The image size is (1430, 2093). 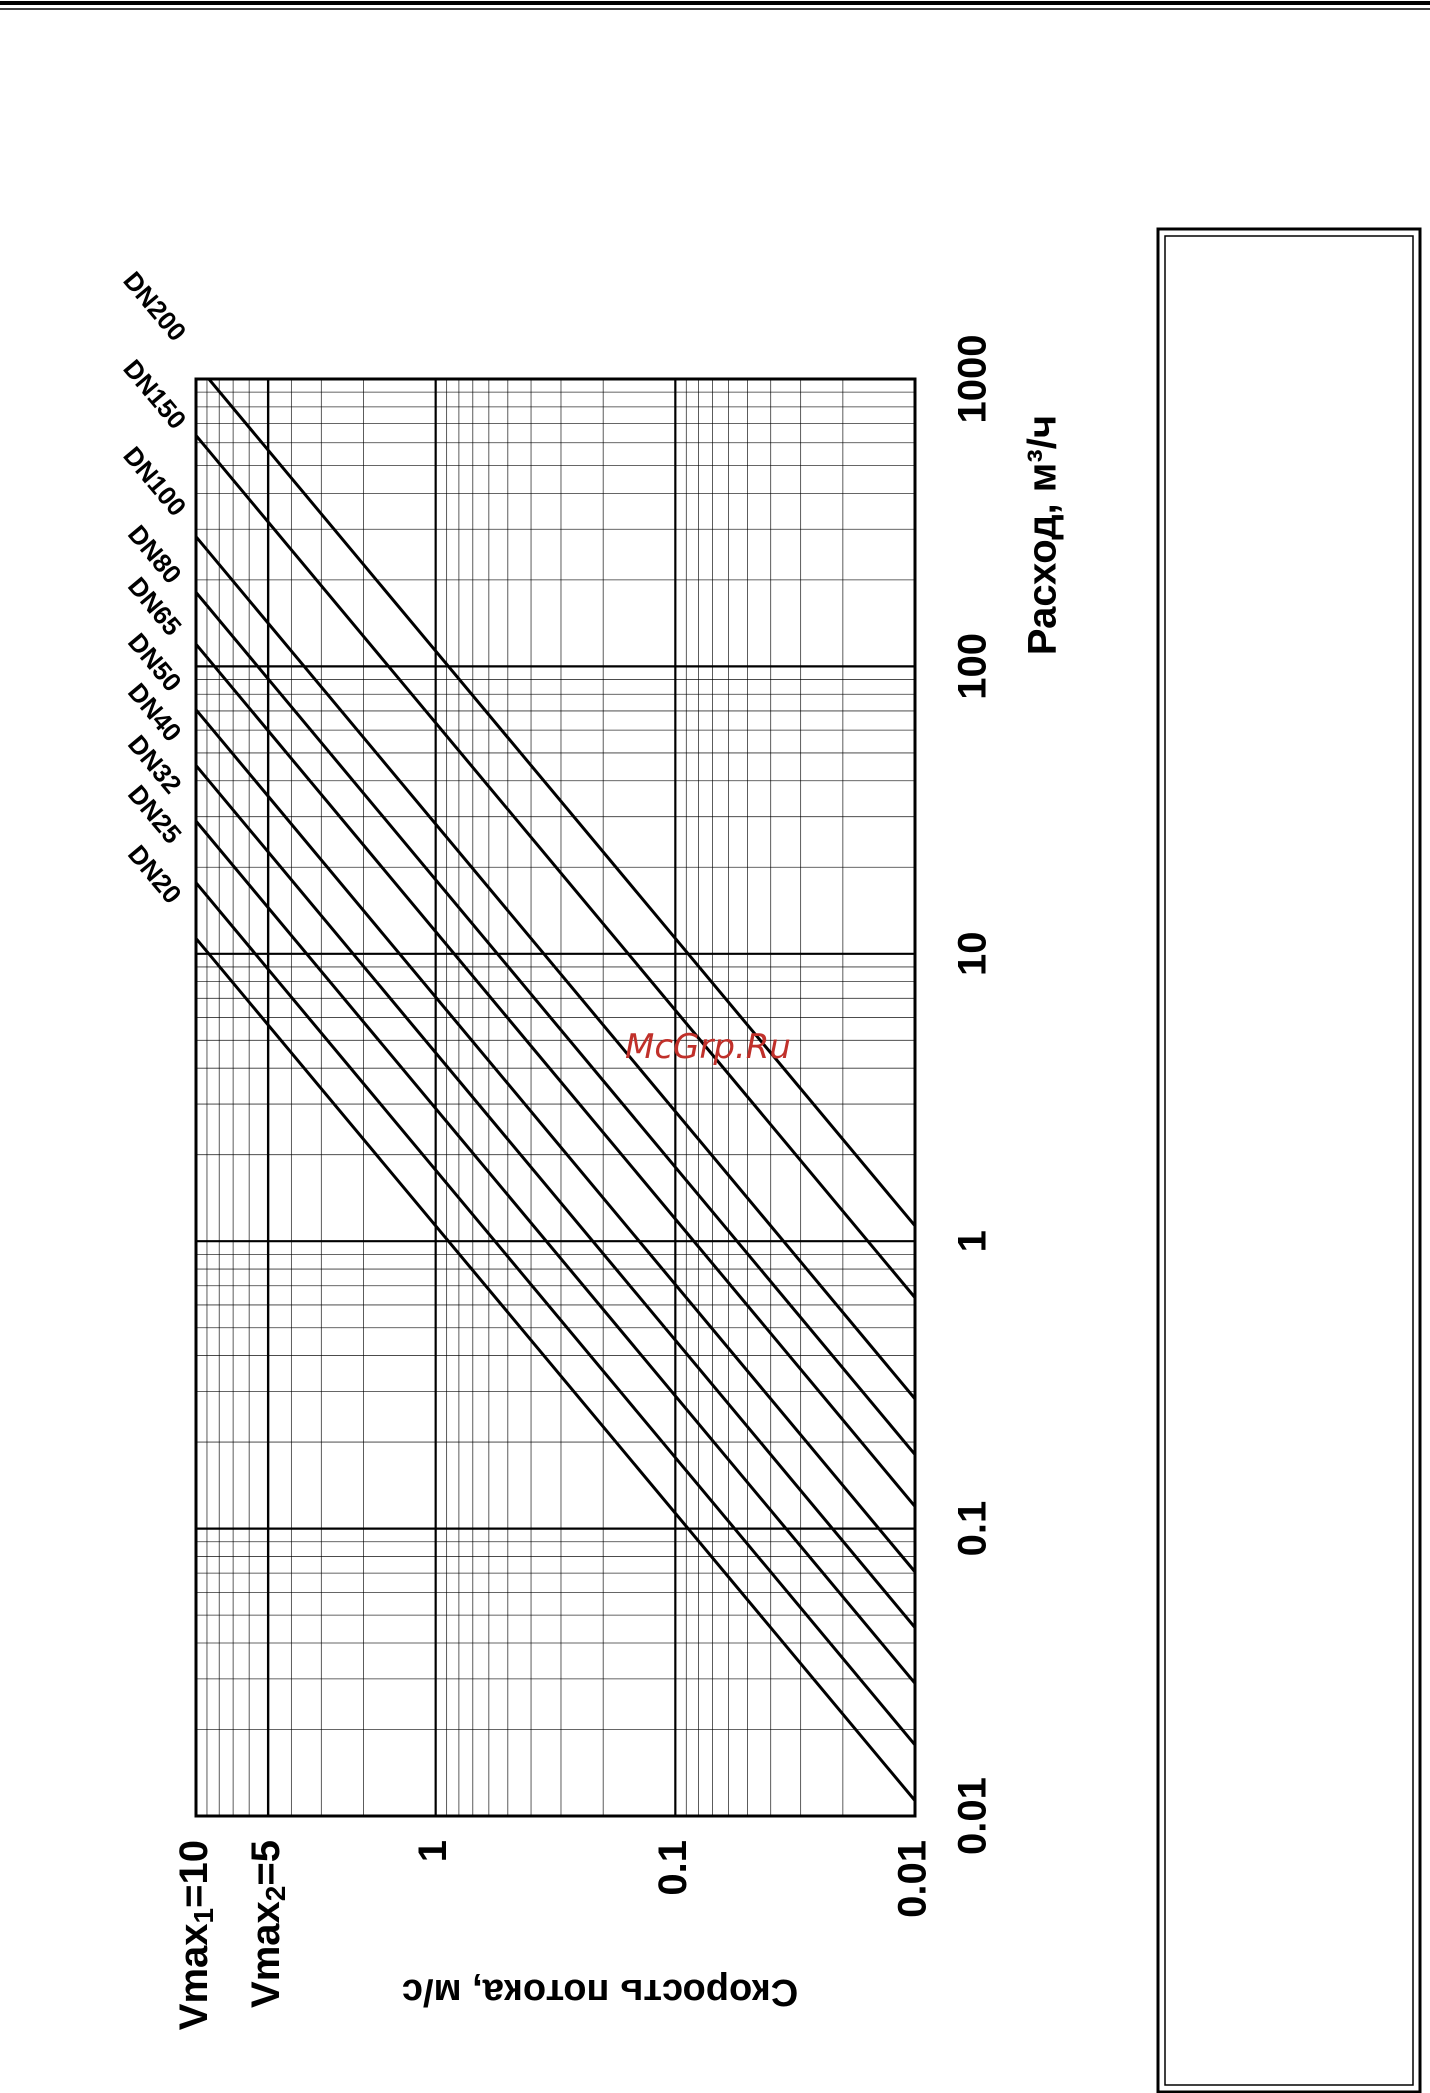 What do you see at coordinates (973, 1816) in the screenshot?
I see `x-tick-label: 0.01` at bounding box center [973, 1816].